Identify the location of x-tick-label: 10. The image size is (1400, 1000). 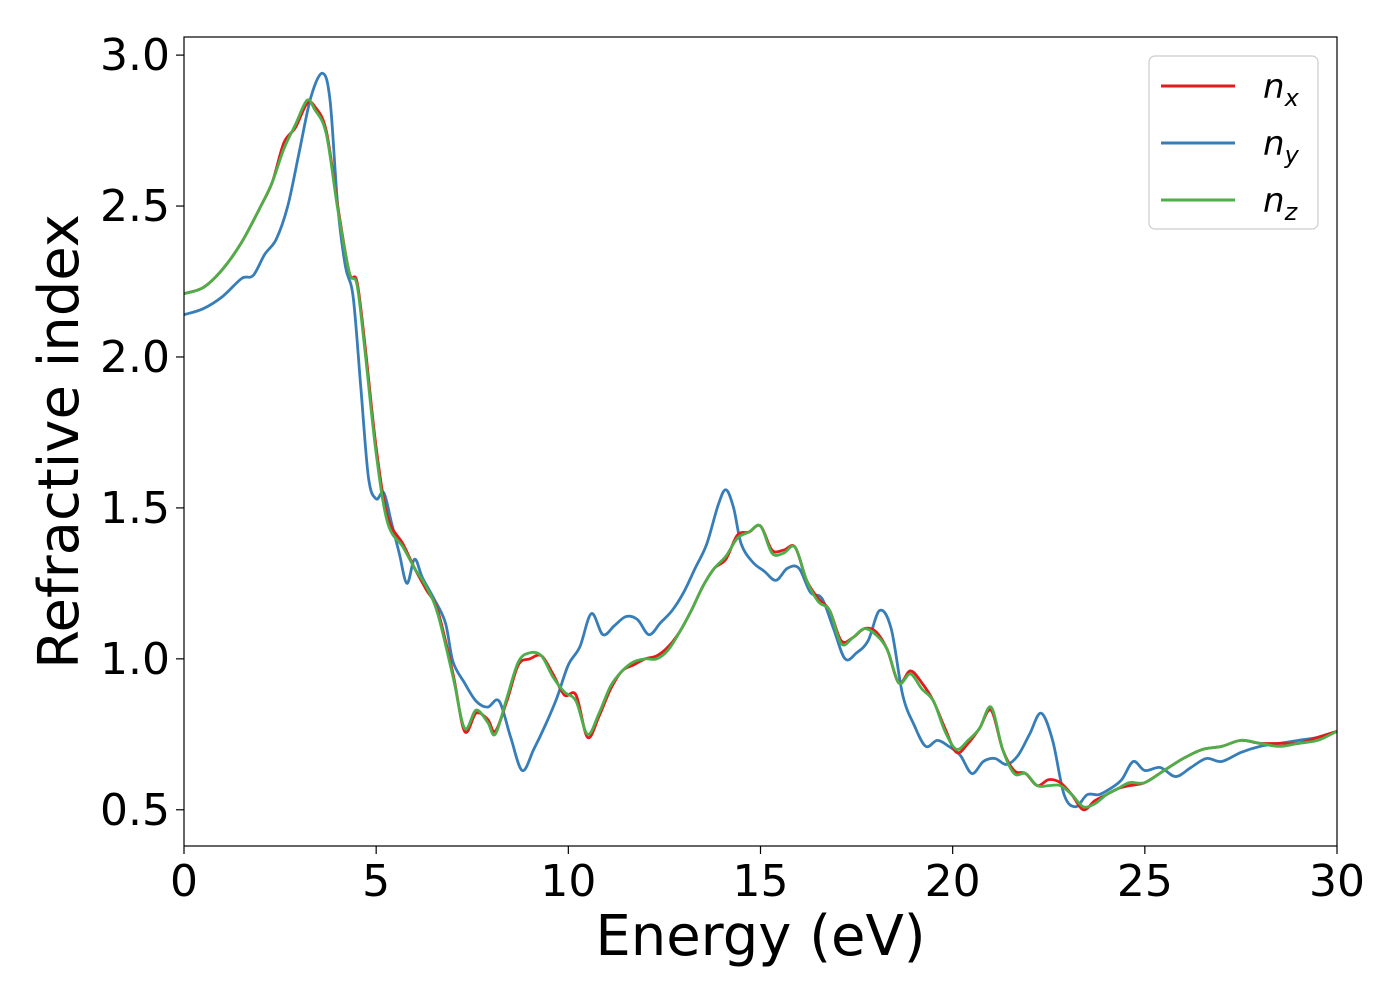
(568, 881).